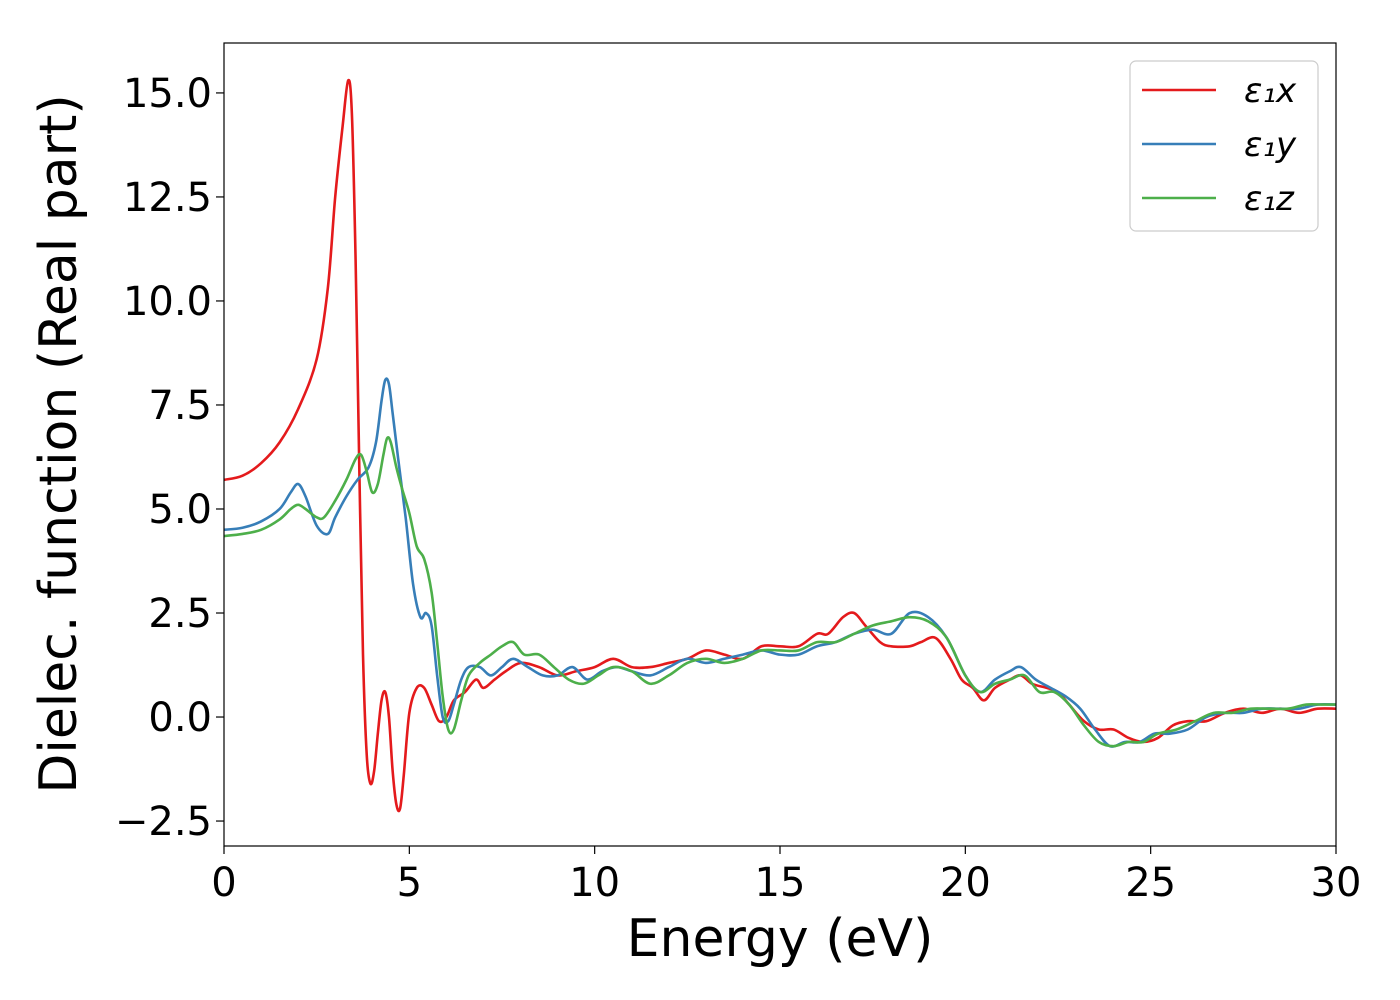 This screenshot has width=1400, height=1000. What do you see at coordinates (965, 883) in the screenshot?
I see `x-tick-label: 20` at bounding box center [965, 883].